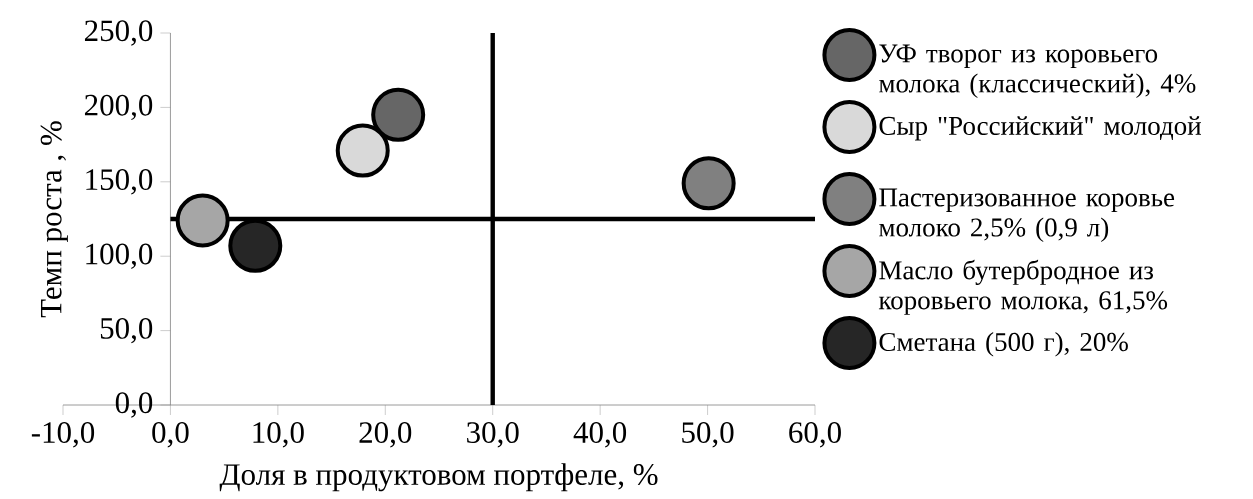 Image resolution: width=1253 pixels, height=499 pixels. What do you see at coordinates (170, 435) in the screenshot?
I see `x-tick-label: 0,0` at bounding box center [170, 435].